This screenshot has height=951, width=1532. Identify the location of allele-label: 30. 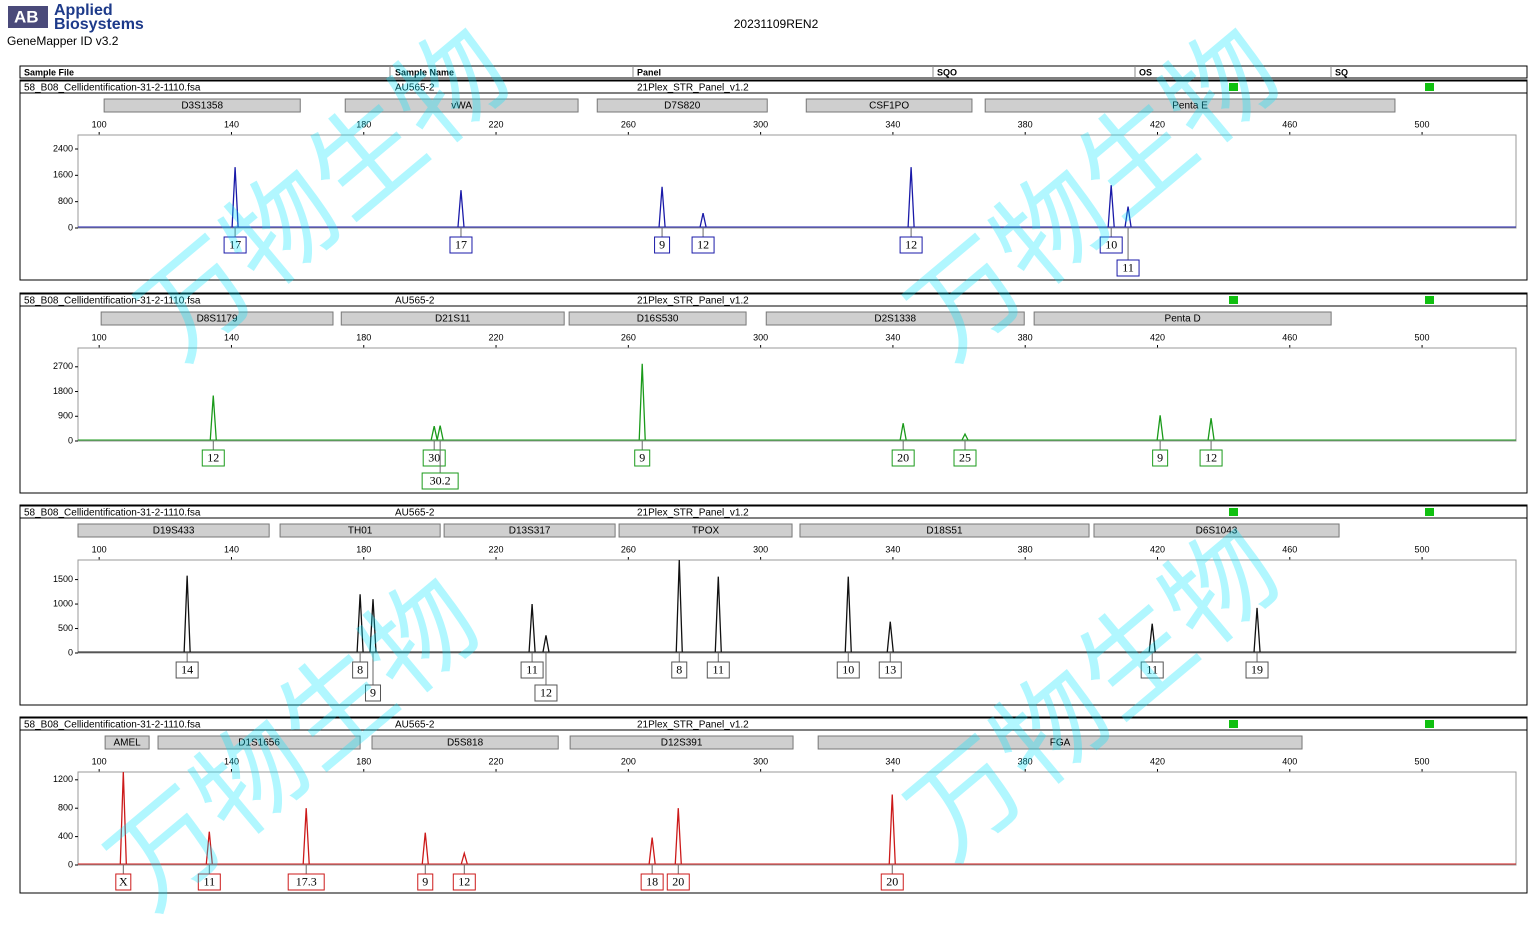
(434, 457).